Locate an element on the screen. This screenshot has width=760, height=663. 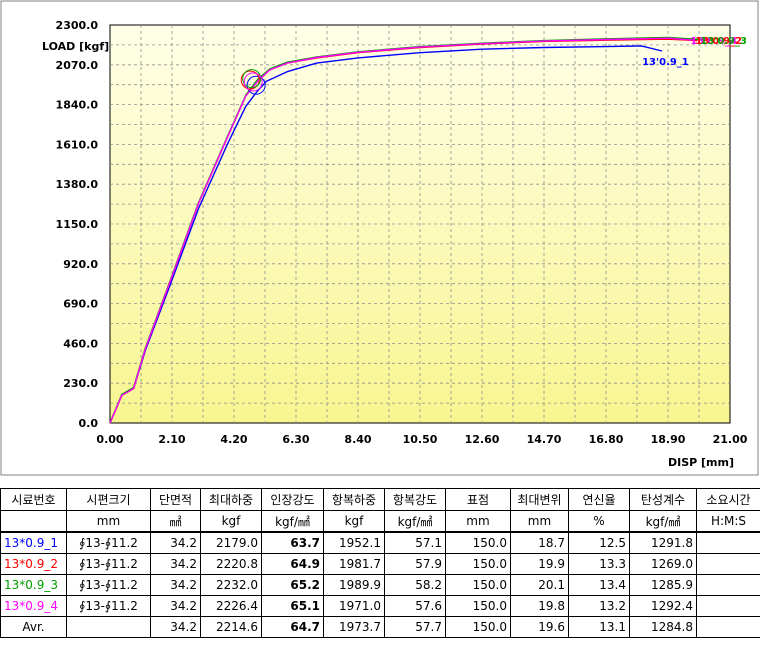
cell-id: Avr. is located at coordinates (33, 627).